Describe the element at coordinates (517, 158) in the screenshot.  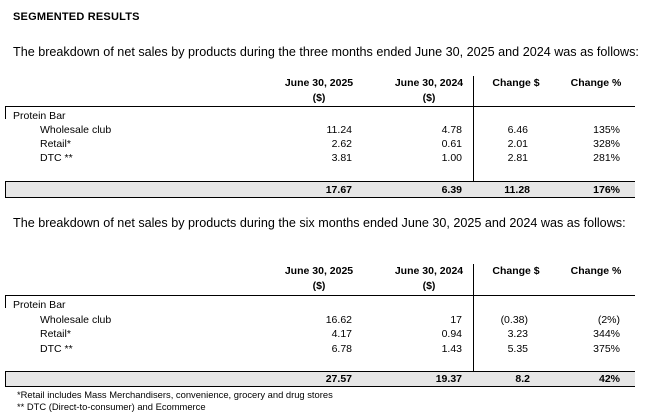
I see `cell-change-usd: 2.81` at that location.